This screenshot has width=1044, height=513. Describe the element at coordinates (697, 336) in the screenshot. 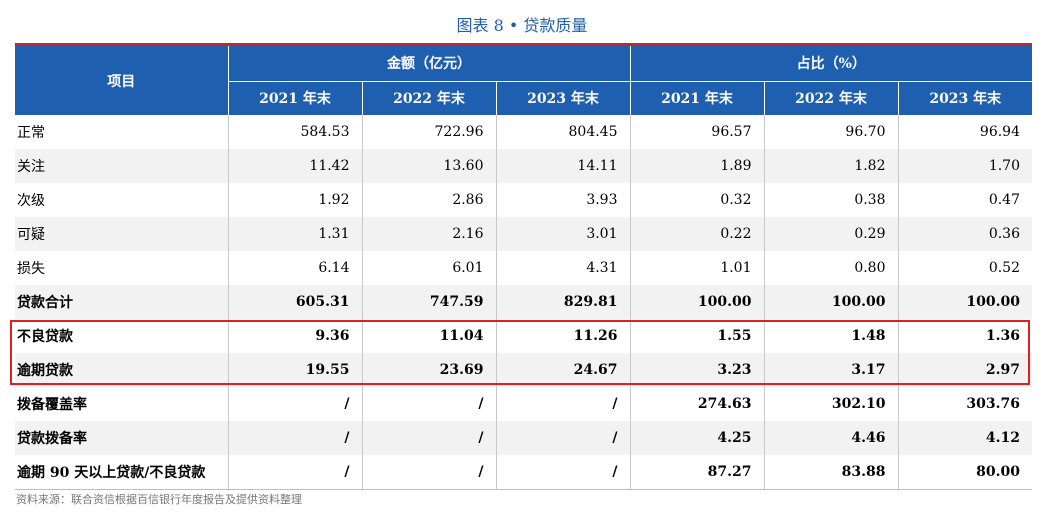

I see `cell-value: 1.55` at that location.